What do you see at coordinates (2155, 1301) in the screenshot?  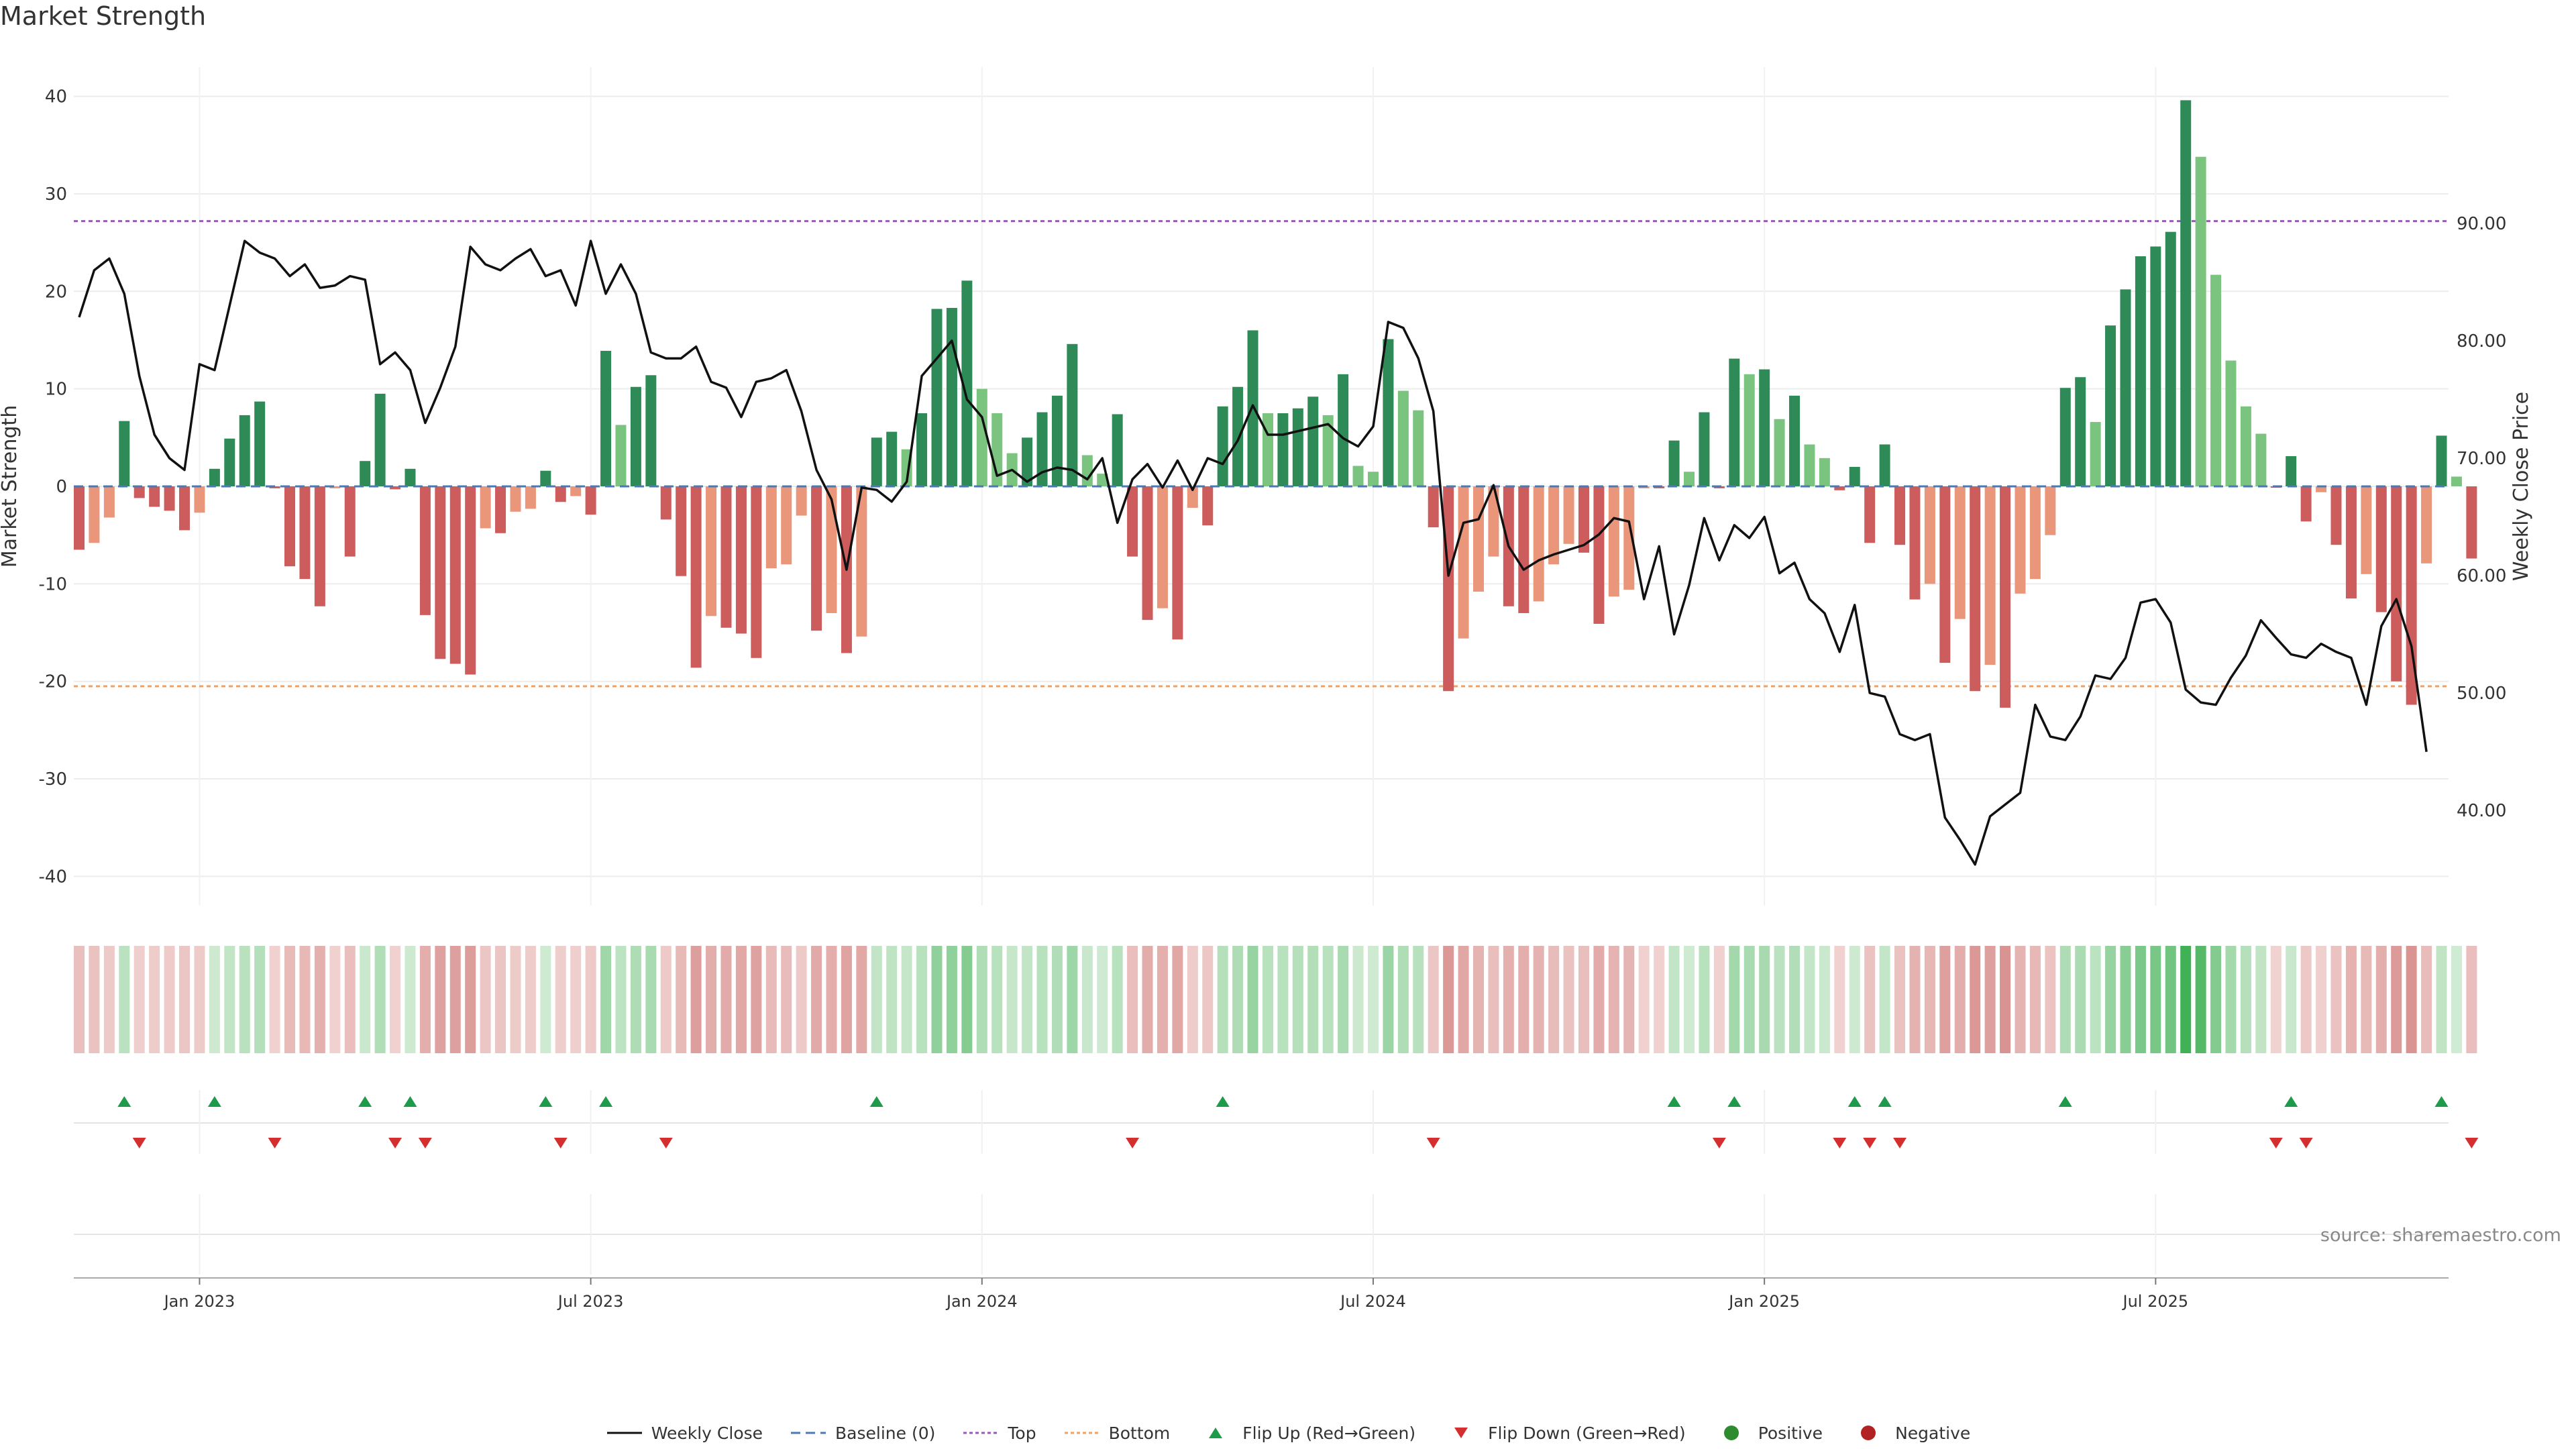 I see `x-tick-label: Jul 2025` at bounding box center [2155, 1301].